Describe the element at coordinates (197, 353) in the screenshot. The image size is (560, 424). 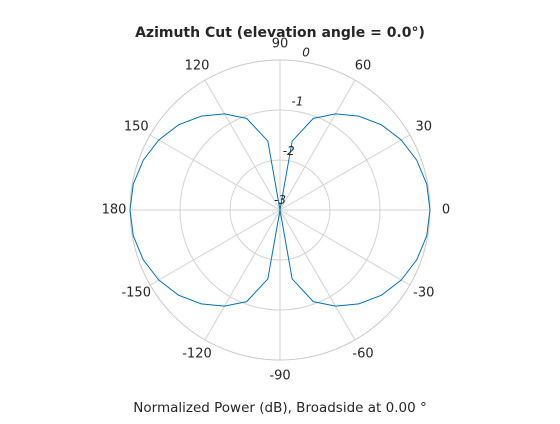
I see `angle-tick-label--120: -120` at that location.